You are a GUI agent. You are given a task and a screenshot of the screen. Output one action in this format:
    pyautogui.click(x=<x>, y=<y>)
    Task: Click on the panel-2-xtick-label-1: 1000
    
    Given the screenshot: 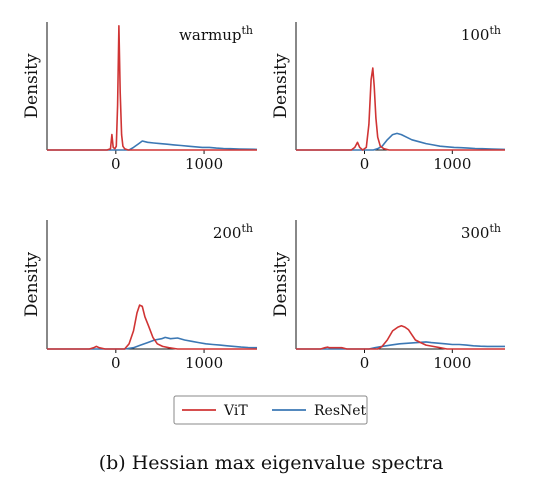 What is the action you would take?
    pyautogui.click(x=452, y=164)
    